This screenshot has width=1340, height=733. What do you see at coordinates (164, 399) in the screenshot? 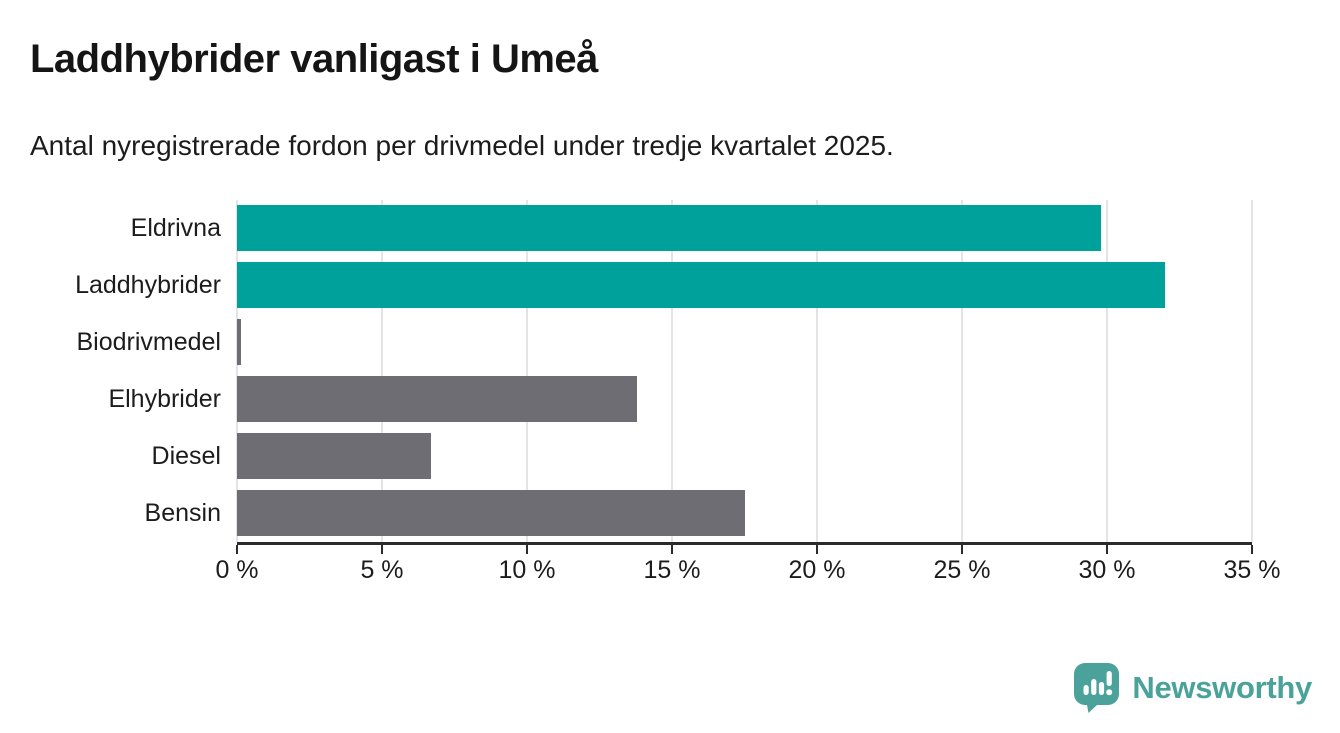
I see `category-label-elhybrider: Elhybrider` at bounding box center [164, 399].